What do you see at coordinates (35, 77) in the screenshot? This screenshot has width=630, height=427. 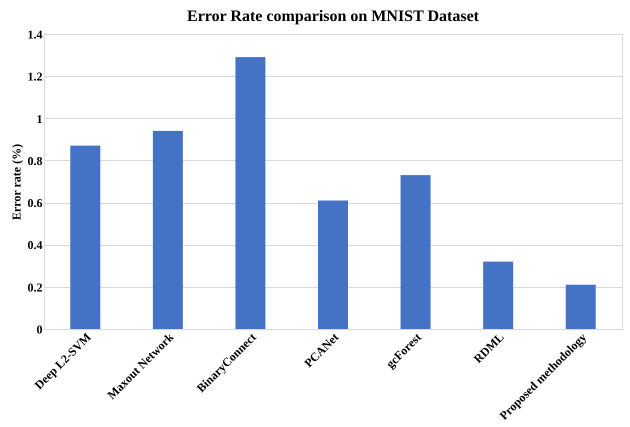 I see `y-tick-label: 1.2` at bounding box center [35, 77].